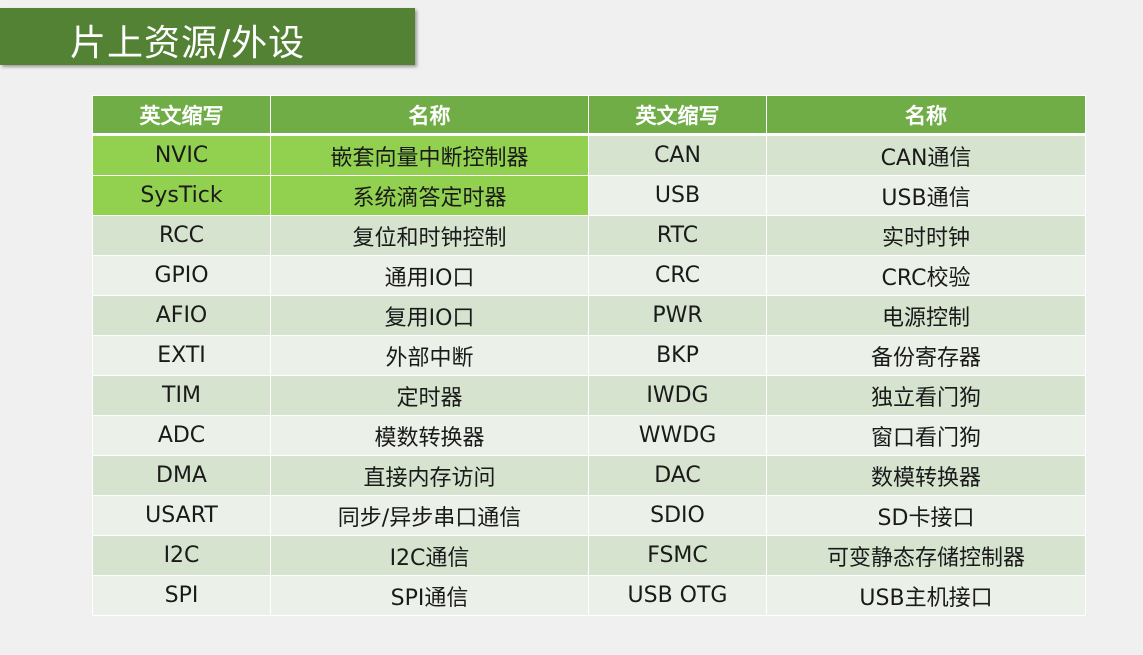 The image size is (1143, 655). What do you see at coordinates (926, 475) in the screenshot?
I see `cell-name: 数模转换器` at bounding box center [926, 475].